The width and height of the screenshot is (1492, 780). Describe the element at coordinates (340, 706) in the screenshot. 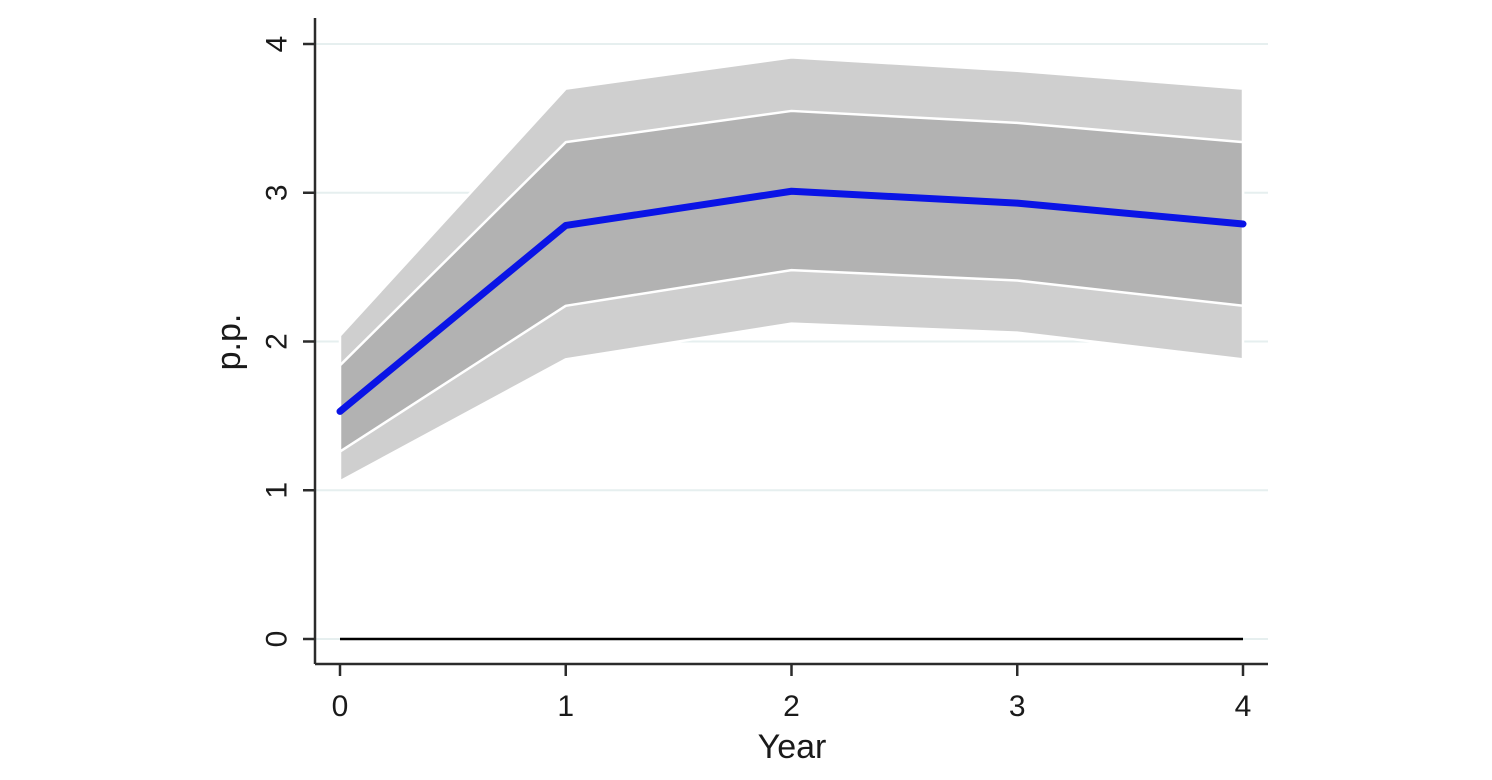

I see `x-tick-label-0: 0` at that location.